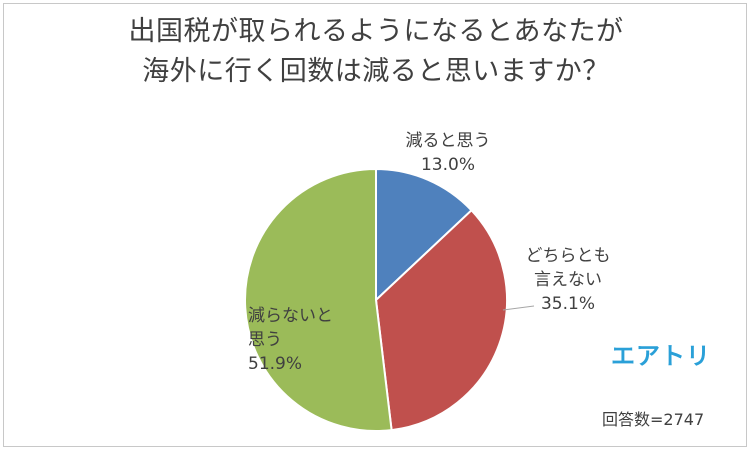 The width and height of the screenshot is (752, 452). Describe the element at coordinates (447, 165) in the screenshot. I see `slice-0-value: 13.0%` at that location.